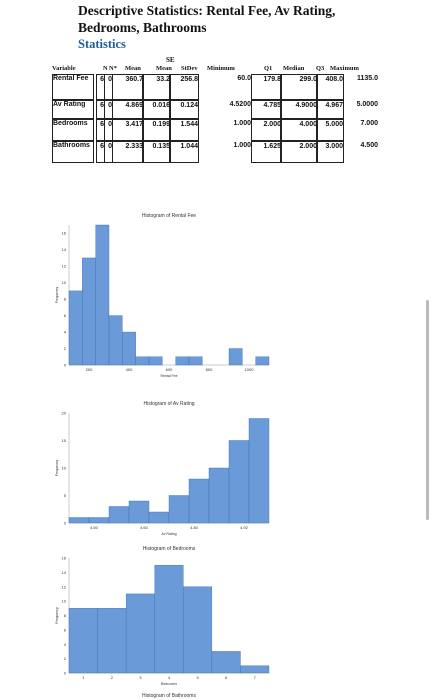 This screenshot has width=432, height=700. Describe the element at coordinates (105, 68) in the screenshot. I see `header-n: N` at that location.